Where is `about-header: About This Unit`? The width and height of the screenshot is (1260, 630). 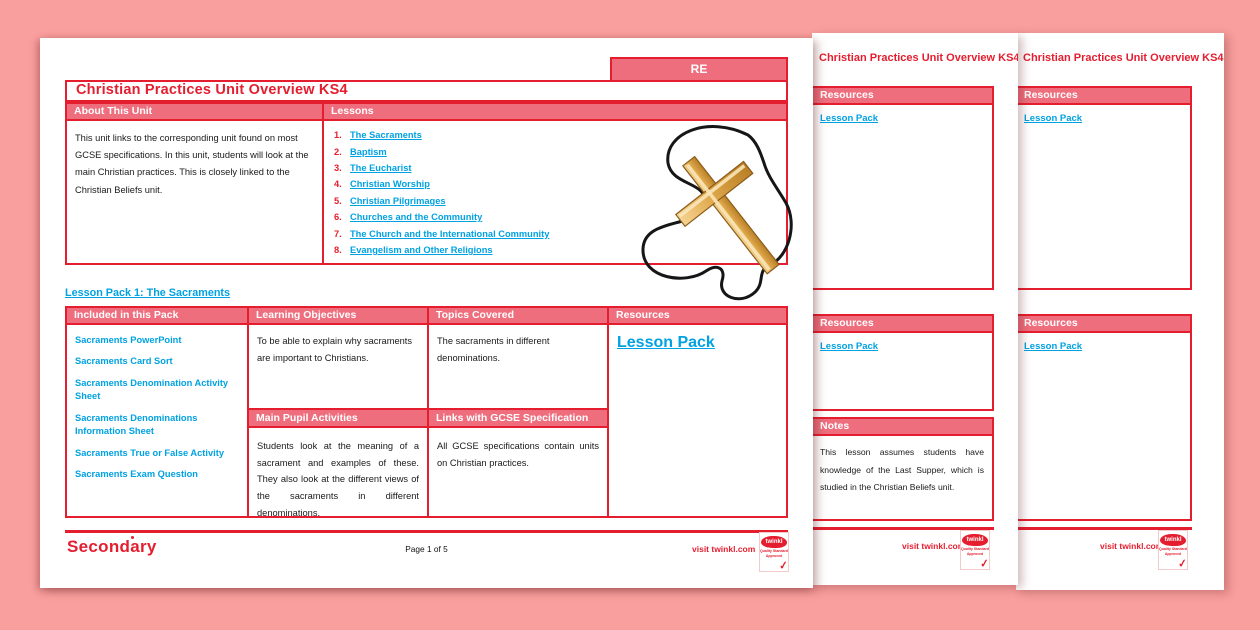
about-header: About This Unit is located at coordinates (194, 112).